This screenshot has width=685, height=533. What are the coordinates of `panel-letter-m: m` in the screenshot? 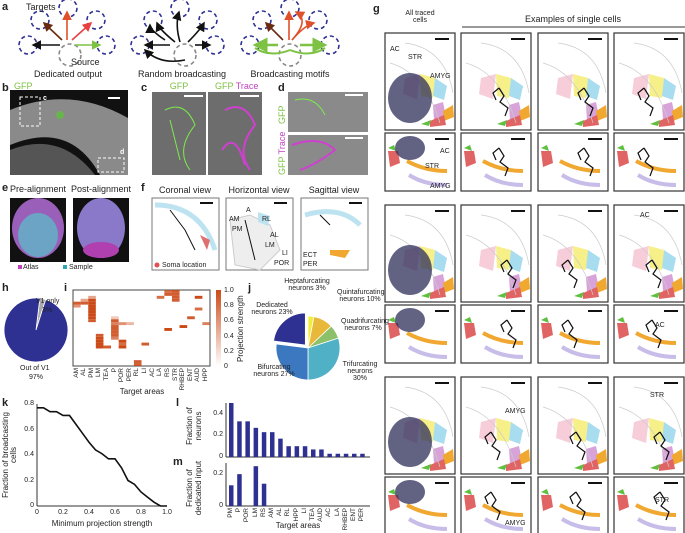 It's located at (178, 462).